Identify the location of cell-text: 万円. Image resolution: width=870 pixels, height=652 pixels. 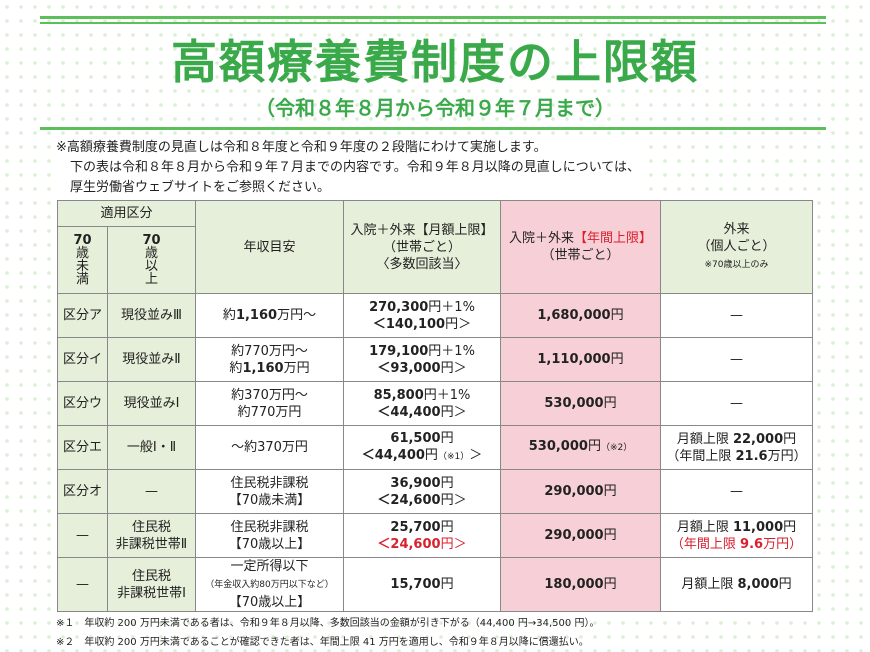
(296, 368).